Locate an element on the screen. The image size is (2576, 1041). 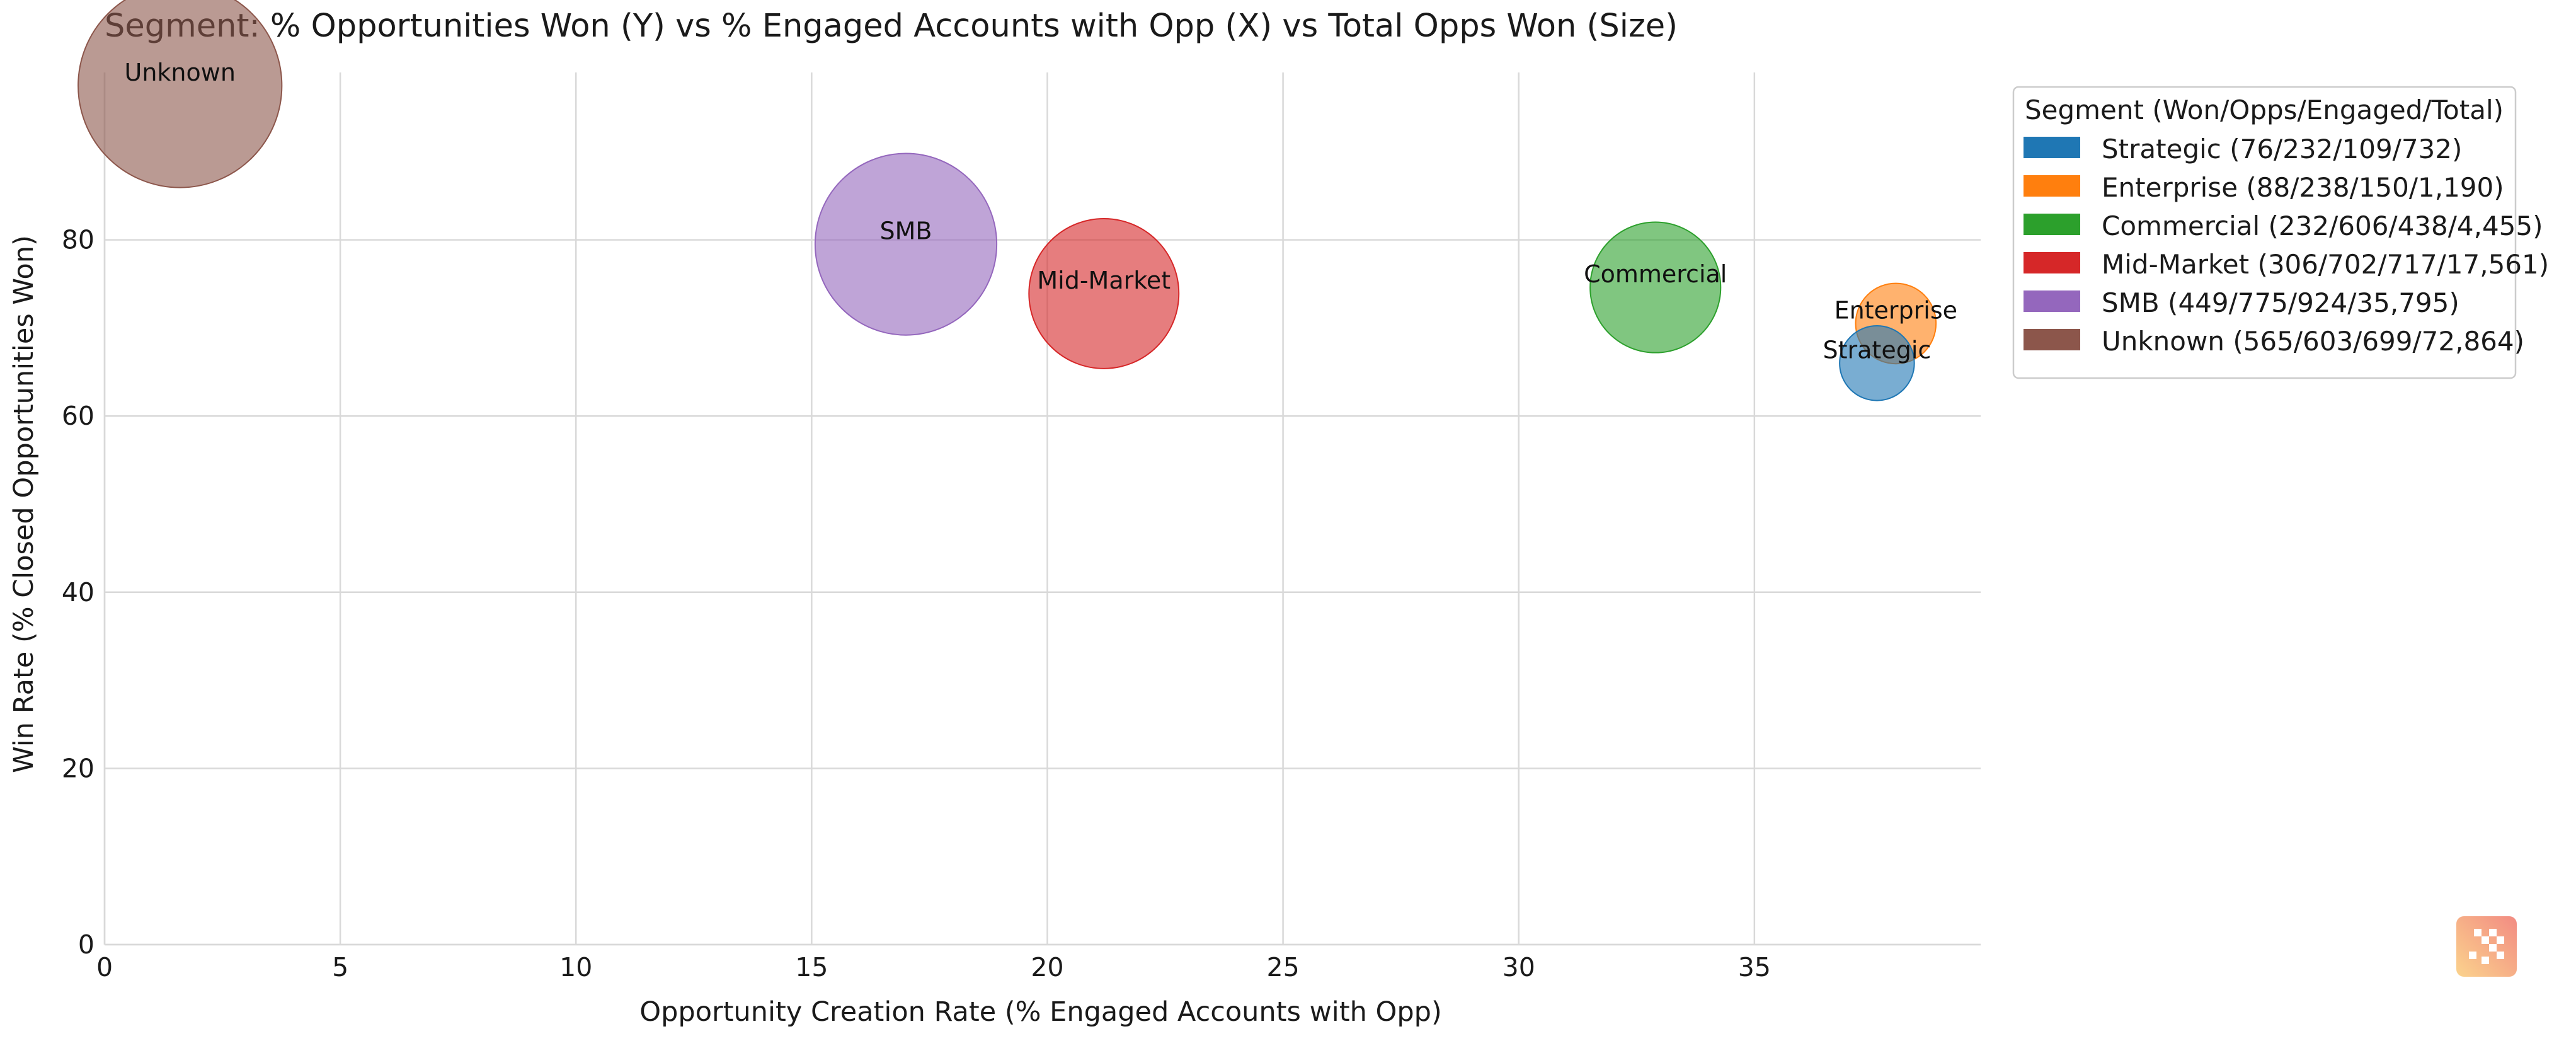
legend-swatch-mid-market is located at coordinates (2052, 262).